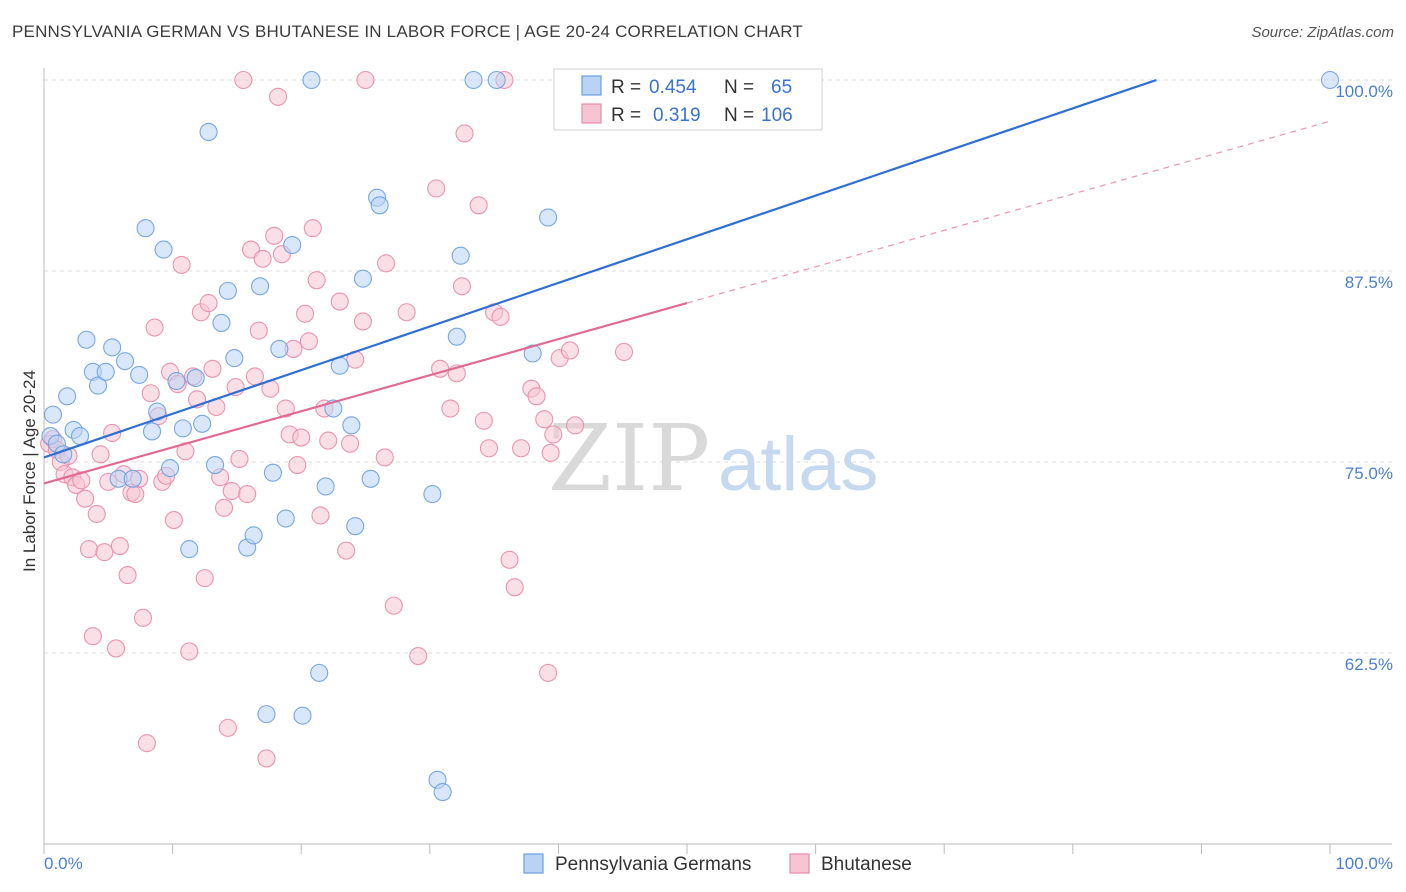 The width and height of the screenshot is (1406, 892). What do you see at coordinates (688, 99) in the screenshot?
I see `stats-legend: R = 0.454 N = 65 R = 0.319 N = 106` at bounding box center [688, 99].